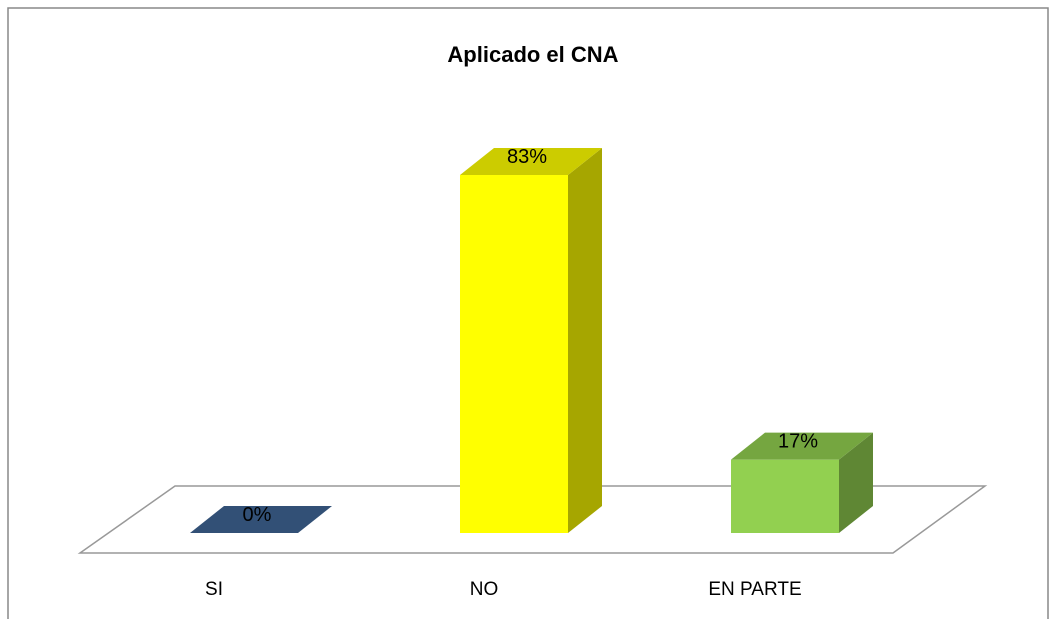 The width and height of the screenshot is (1049, 619). I want to click on x-tick-label: NO, so click(484, 589).